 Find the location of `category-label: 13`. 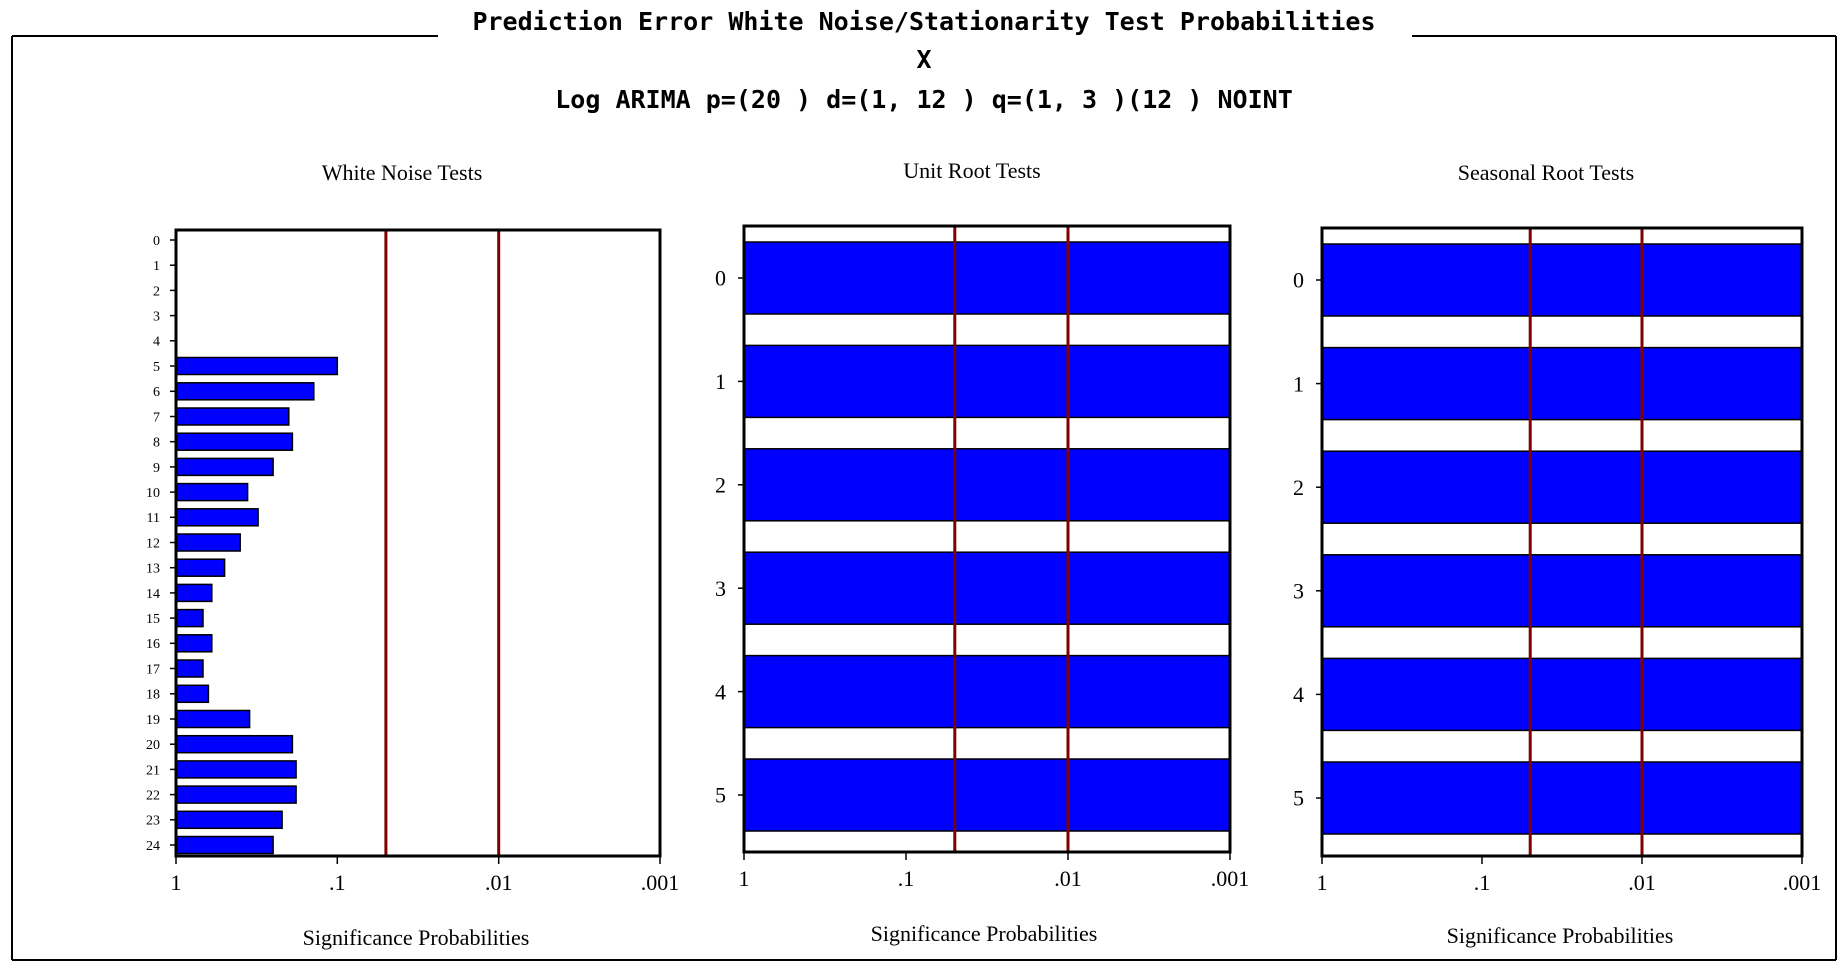

category-label: 13 is located at coordinates (153, 569).